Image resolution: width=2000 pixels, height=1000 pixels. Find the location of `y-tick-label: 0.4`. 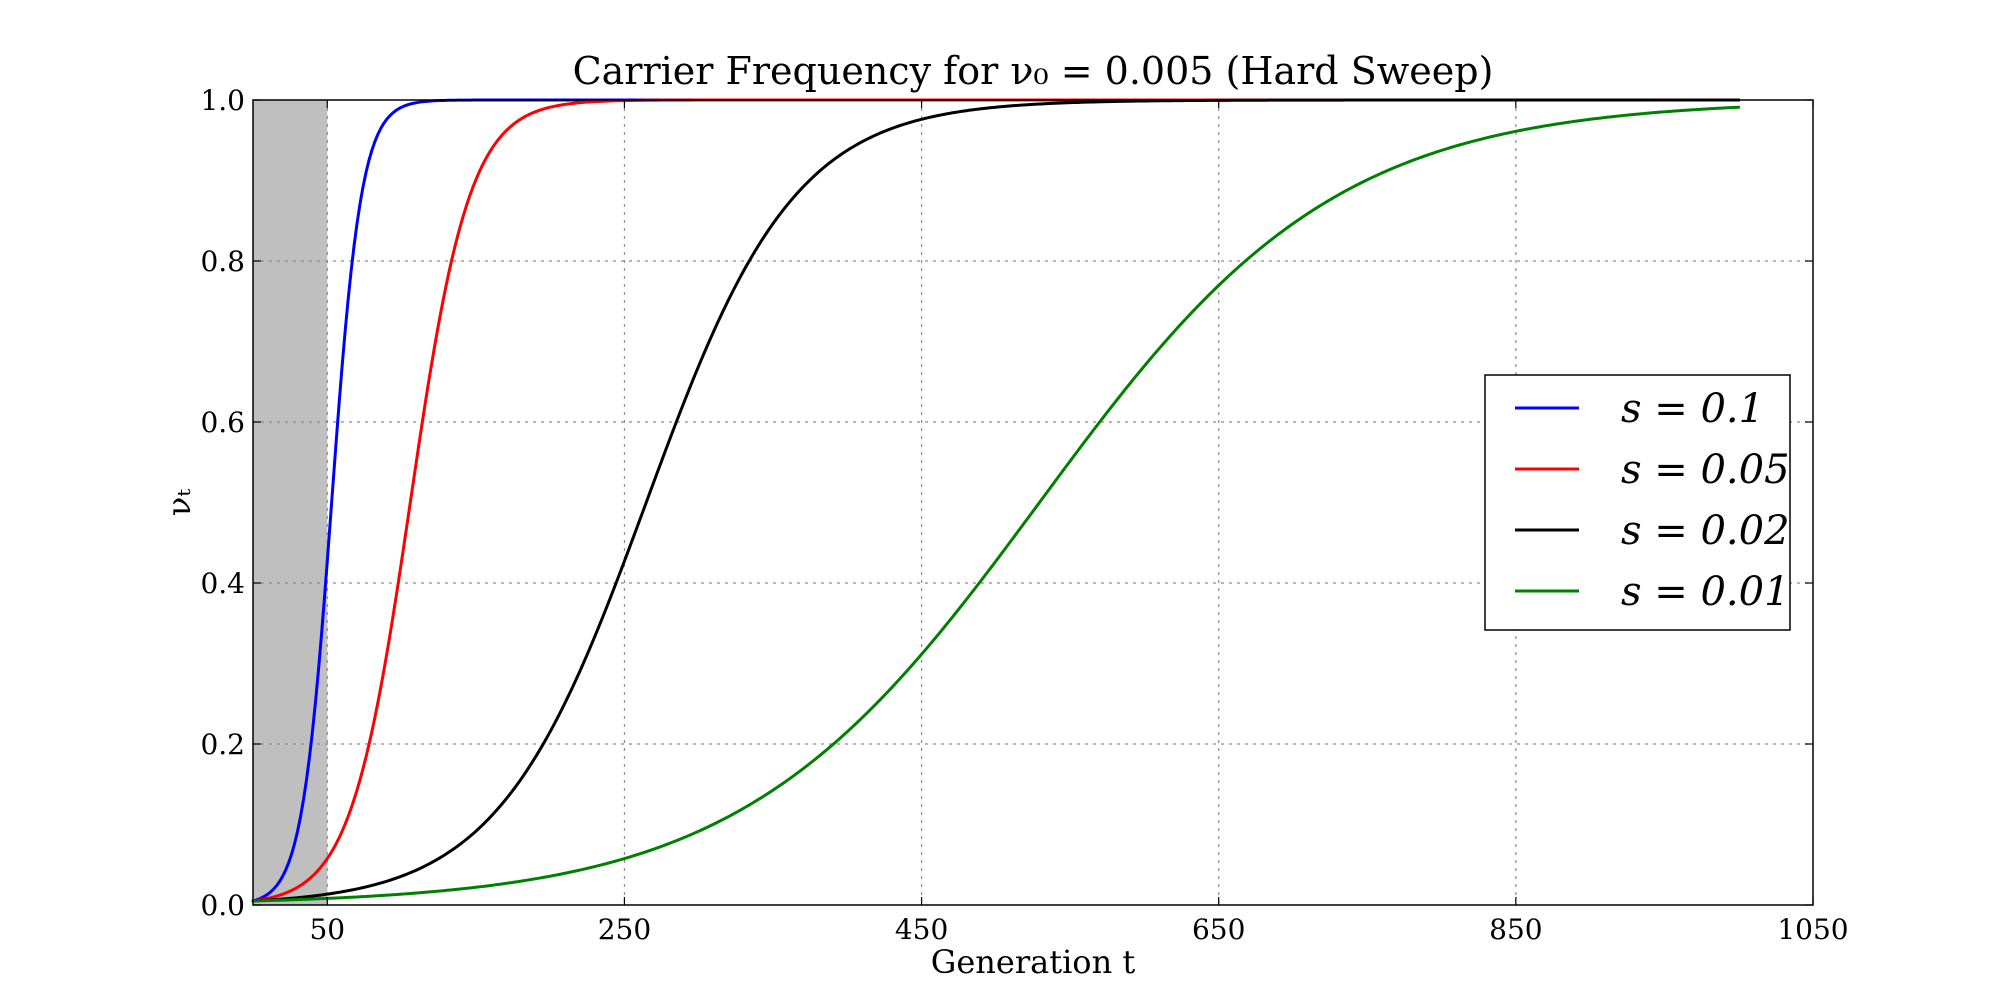

y-tick-label: 0.4 is located at coordinates (222, 583).